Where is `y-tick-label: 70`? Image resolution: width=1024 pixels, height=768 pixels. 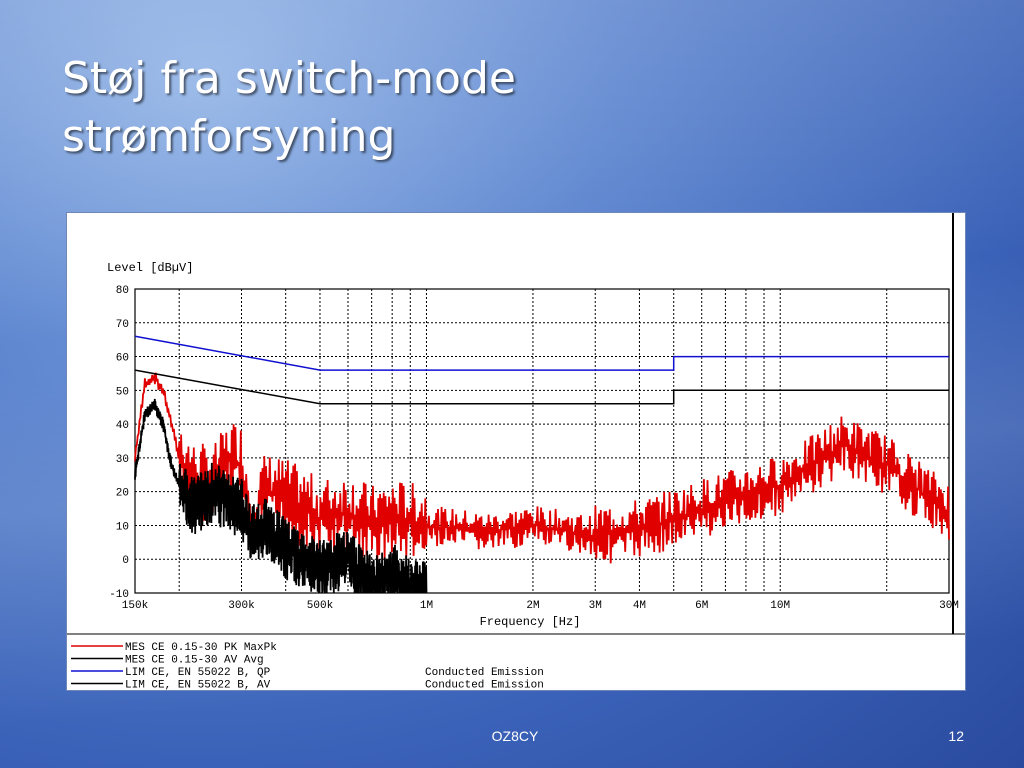
y-tick-label: 70 is located at coordinates (122, 325).